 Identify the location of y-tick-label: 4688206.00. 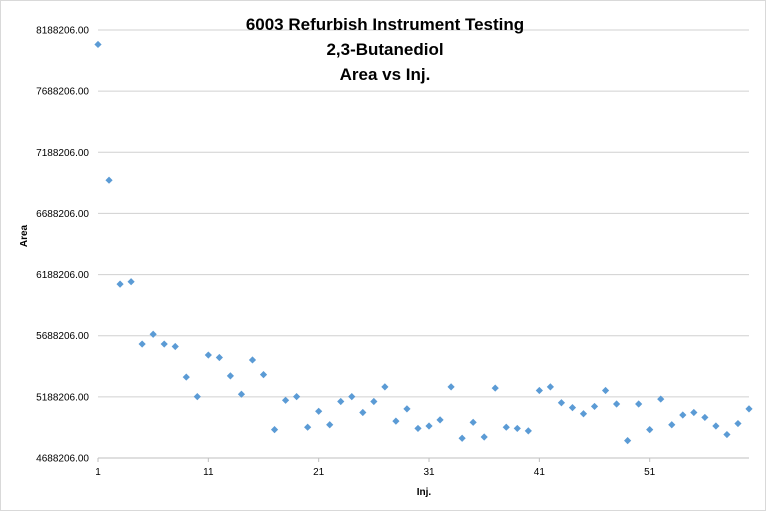
(62, 459).